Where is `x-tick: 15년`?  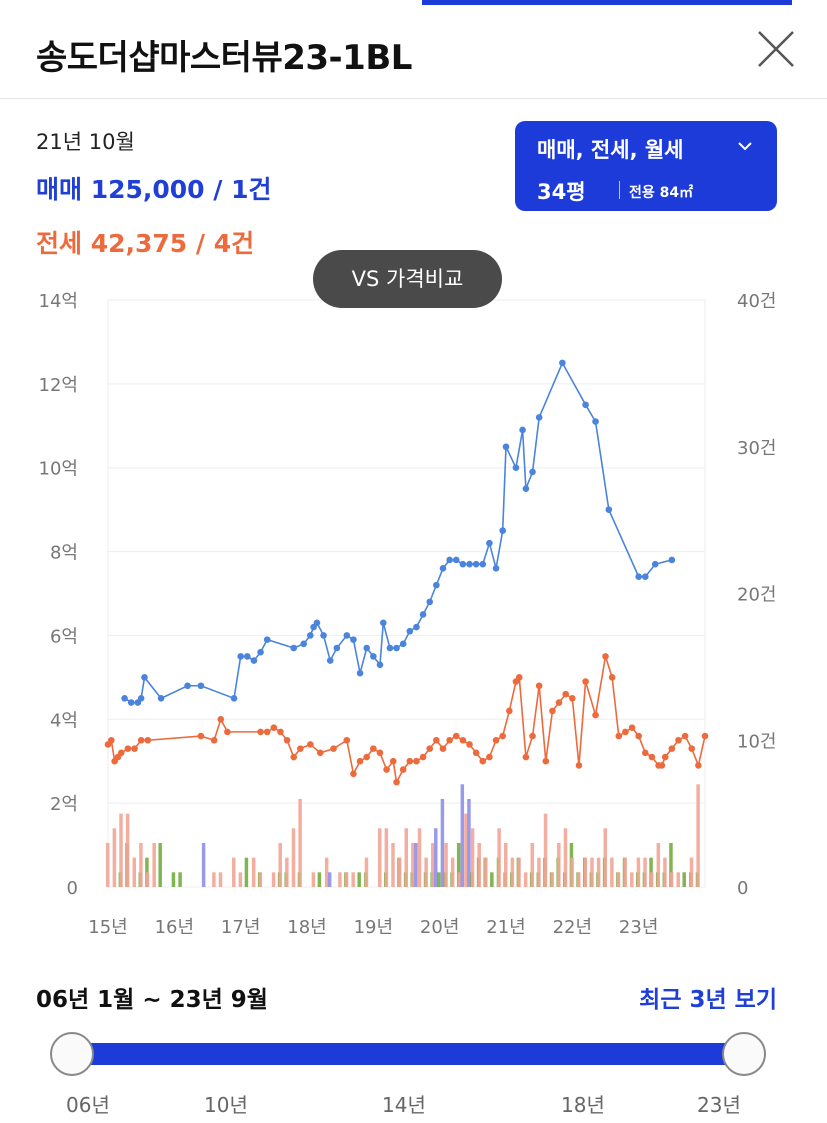
x-tick: 15년 is located at coordinates (107, 927).